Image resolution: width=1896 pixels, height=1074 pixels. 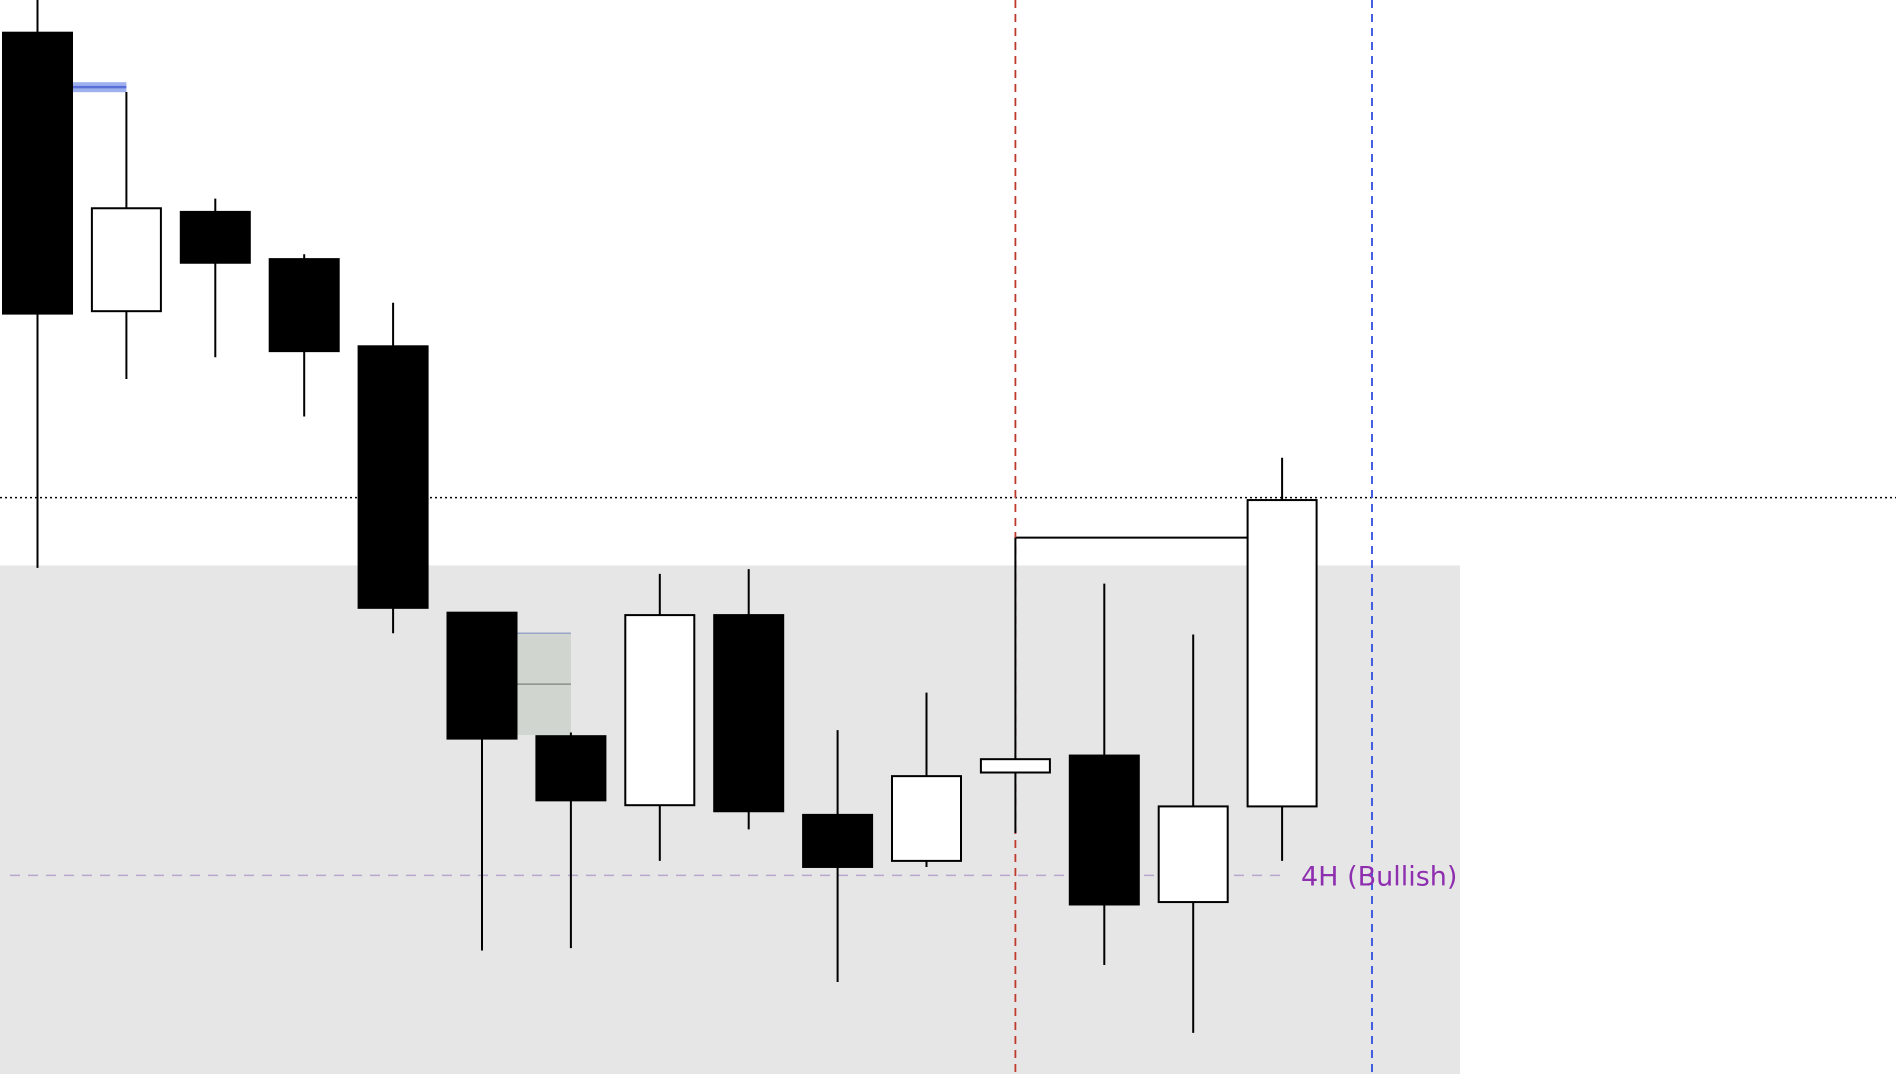 I want to click on bullish-level-label: 4H (Bullish), so click(x=1379, y=876).